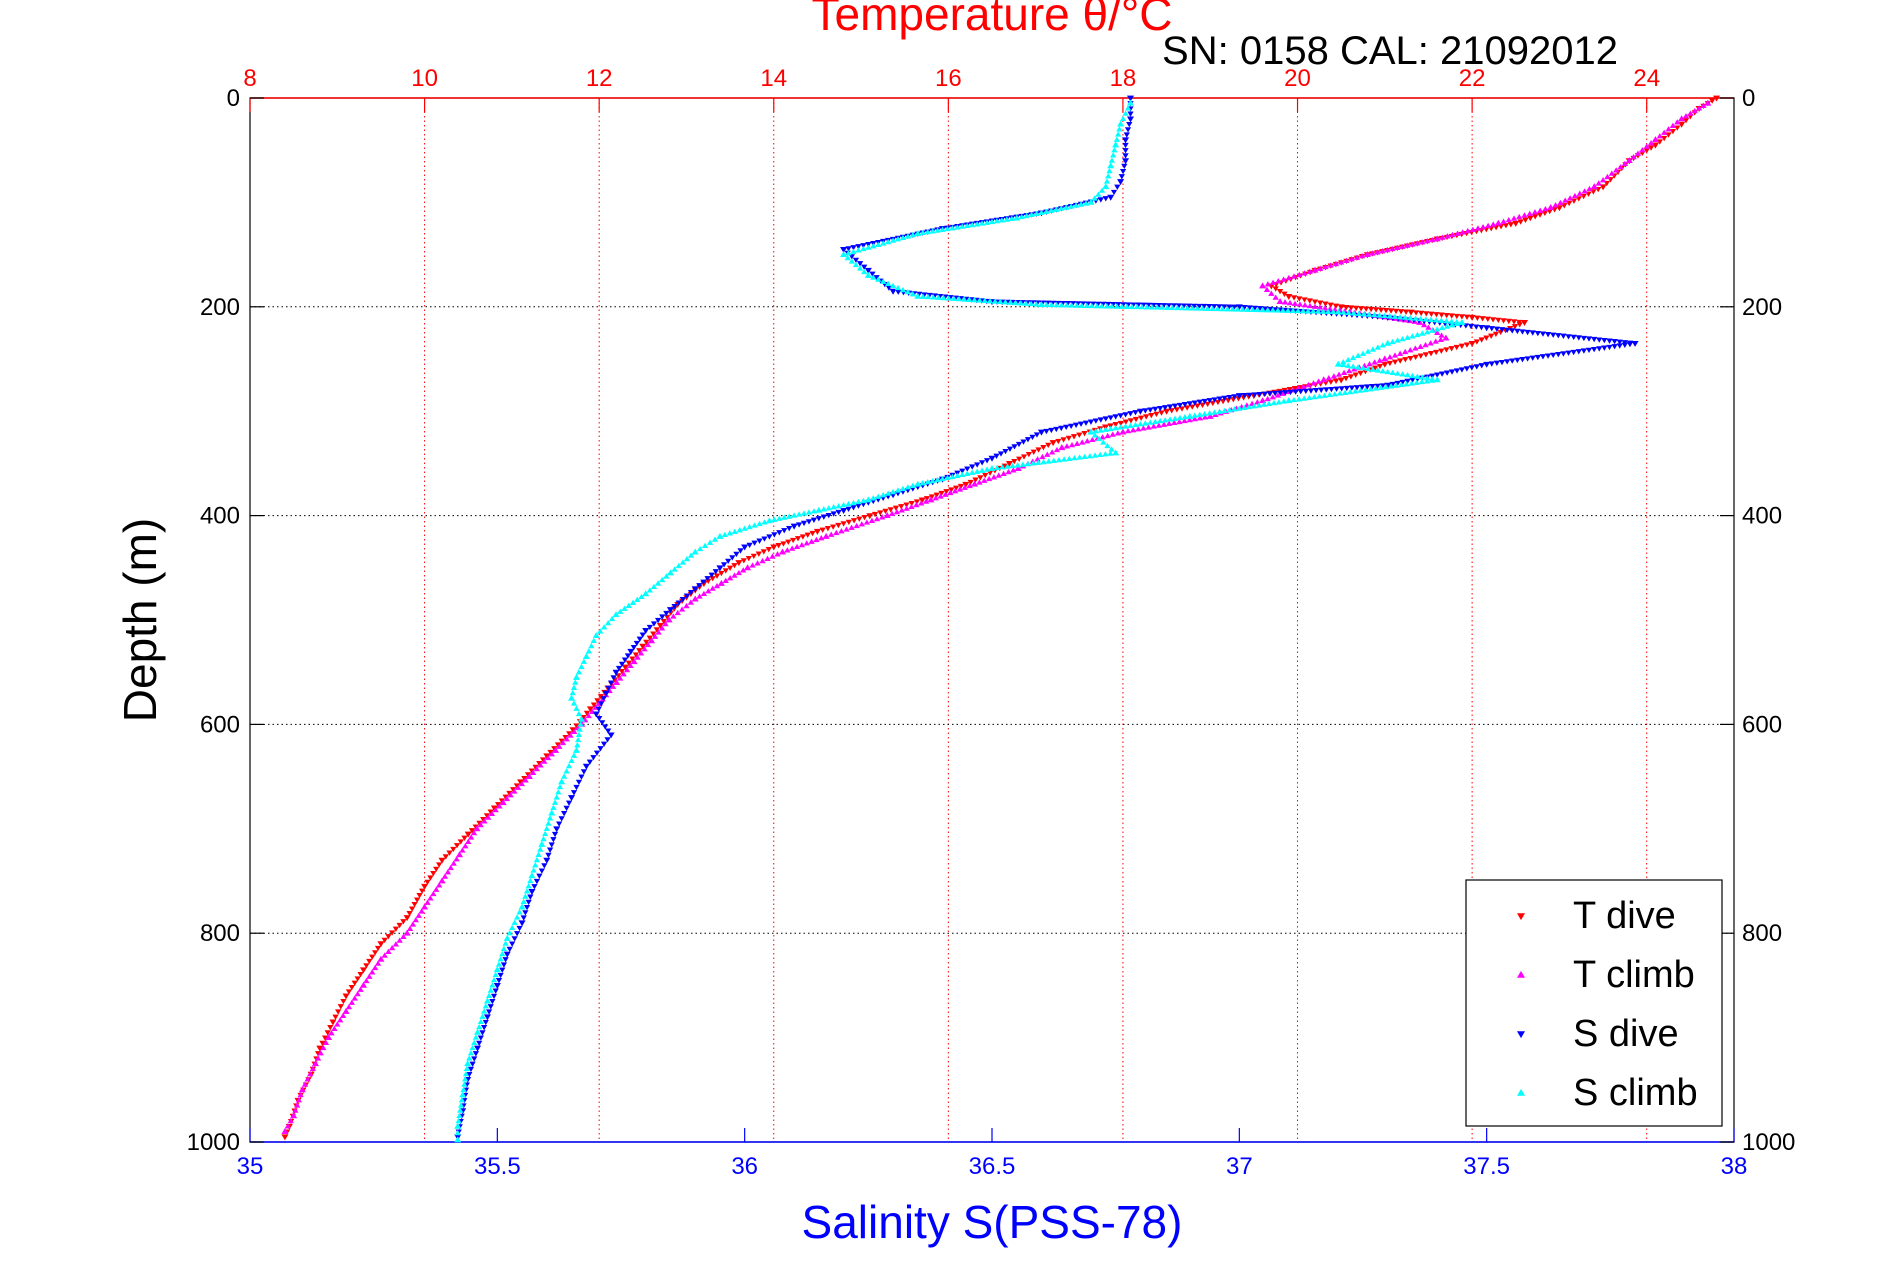  Describe the element at coordinates (773, 78) in the screenshot. I see `temperature-tick-label: 14` at that location.